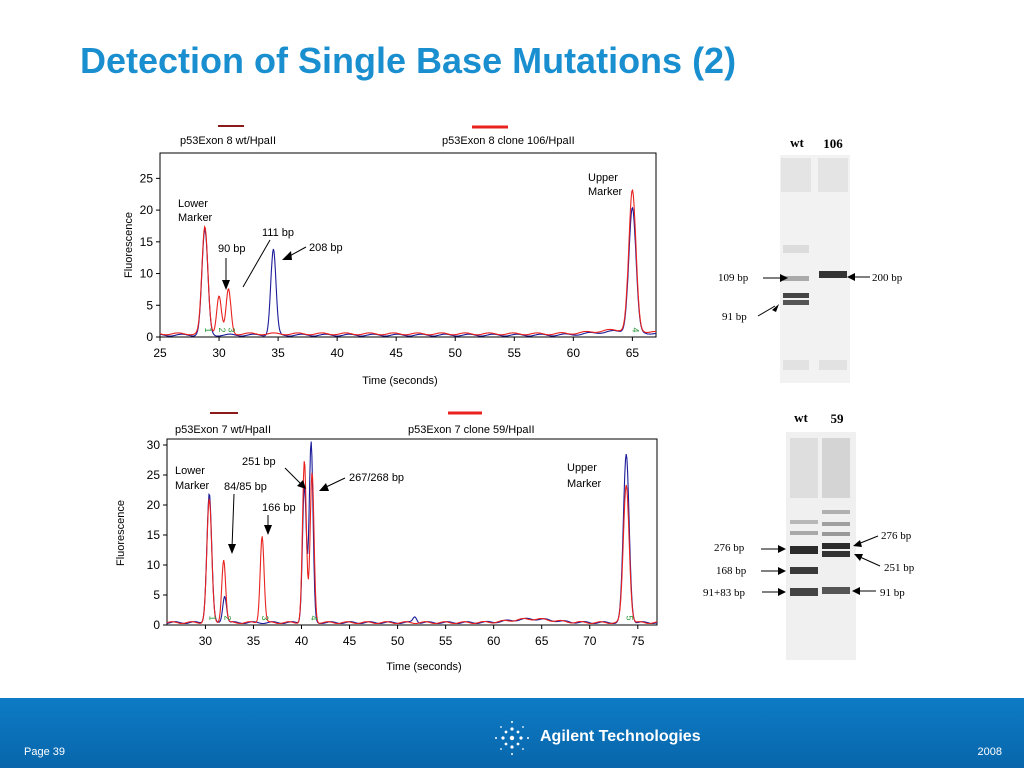 The width and height of the screenshot is (1024, 768). I want to click on gel-label-200bp: 200 bp, so click(887, 278).